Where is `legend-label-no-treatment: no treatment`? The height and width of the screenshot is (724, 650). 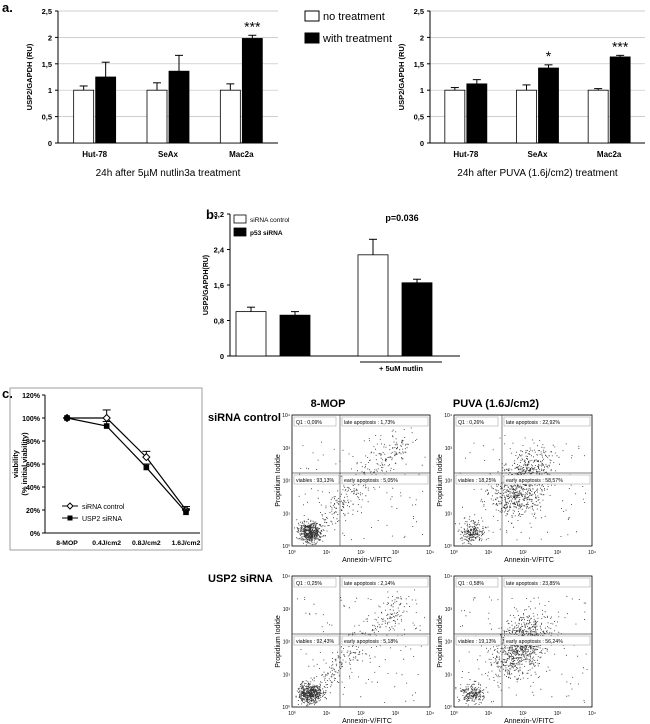 legend-label-no-treatment: no treatment is located at coordinates (354, 17).